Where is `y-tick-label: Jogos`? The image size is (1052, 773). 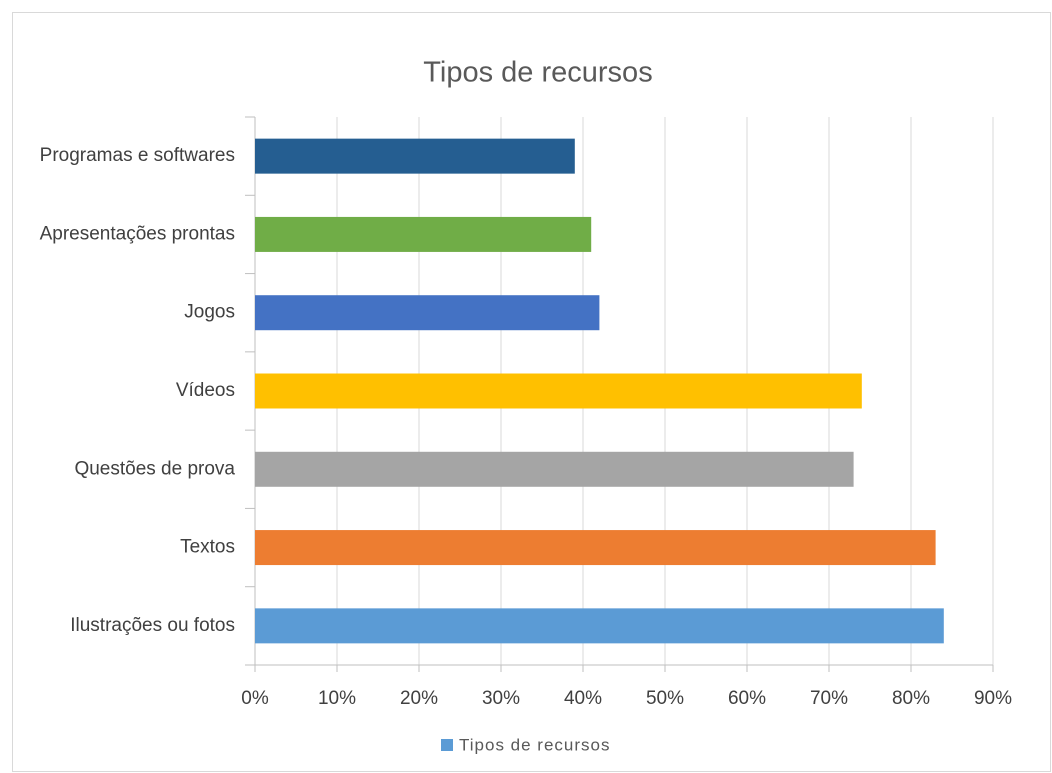 y-tick-label: Jogos is located at coordinates (209, 312).